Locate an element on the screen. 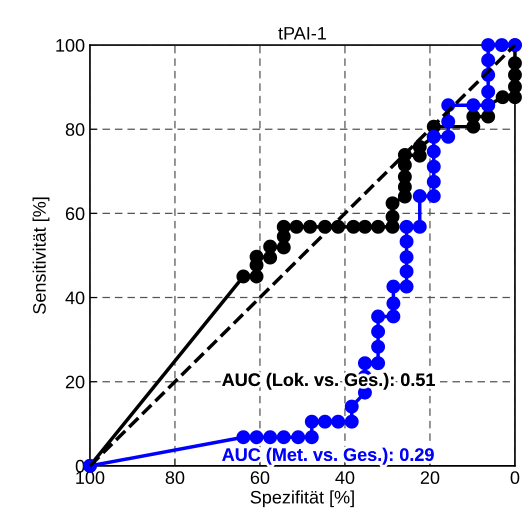  x-tick-label: 0 is located at coordinates (515, 477).